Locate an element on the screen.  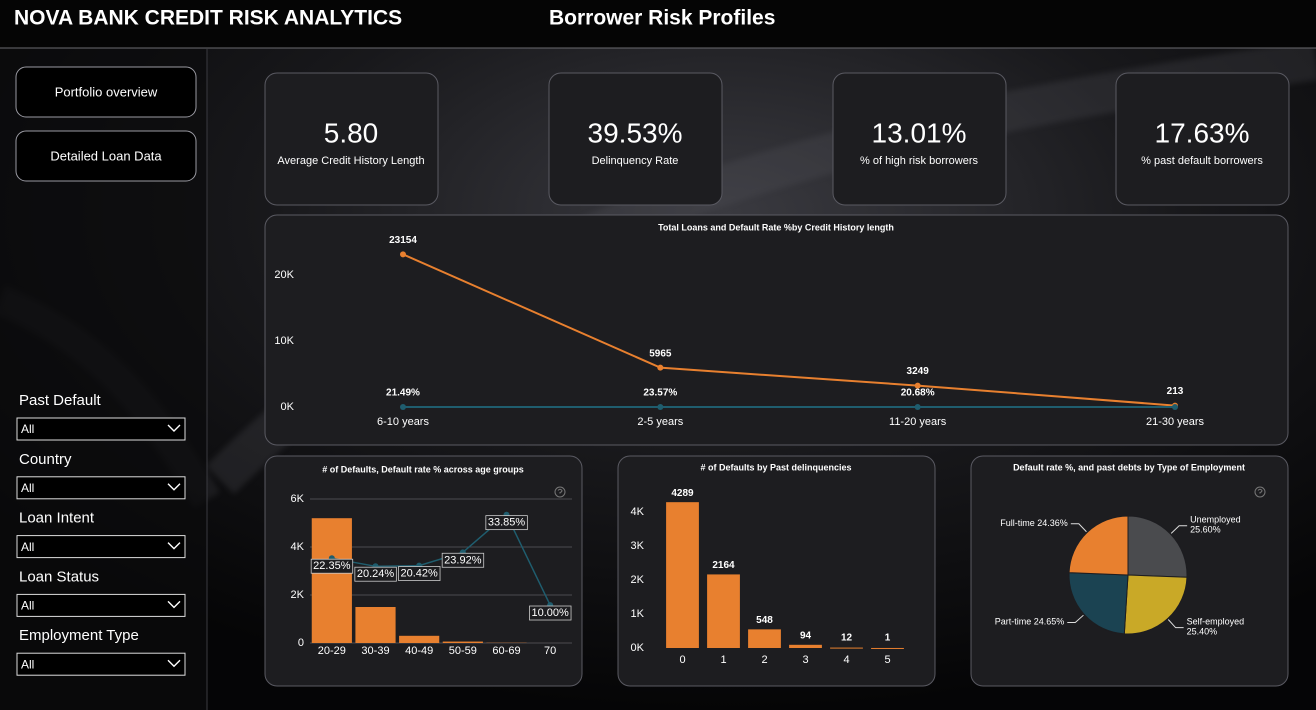
kpi-label: % of high risk borrowers is located at coordinates (919, 161).